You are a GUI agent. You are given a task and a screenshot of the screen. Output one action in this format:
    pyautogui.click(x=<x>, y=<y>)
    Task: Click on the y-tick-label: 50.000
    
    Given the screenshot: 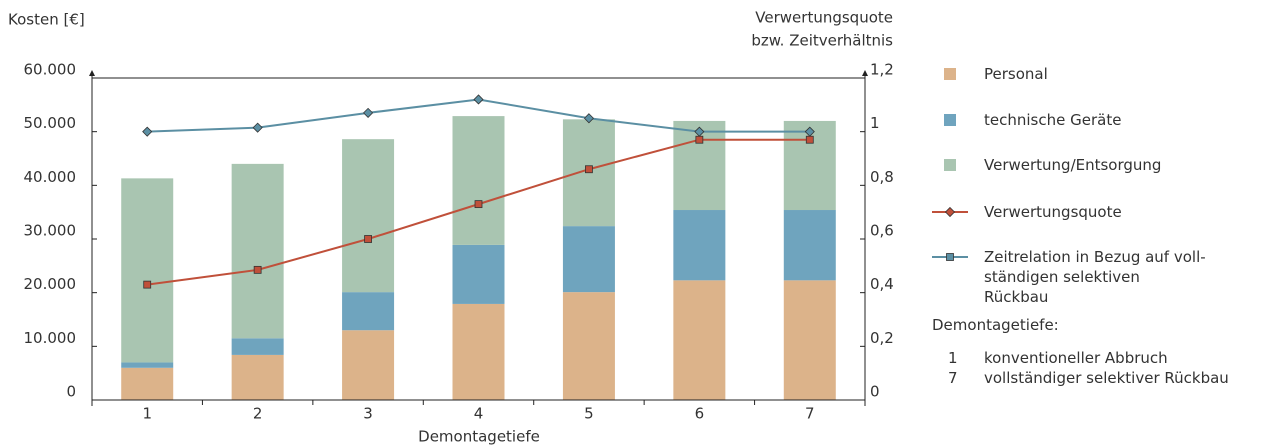 What is the action you would take?
    pyautogui.click(x=50, y=123)
    